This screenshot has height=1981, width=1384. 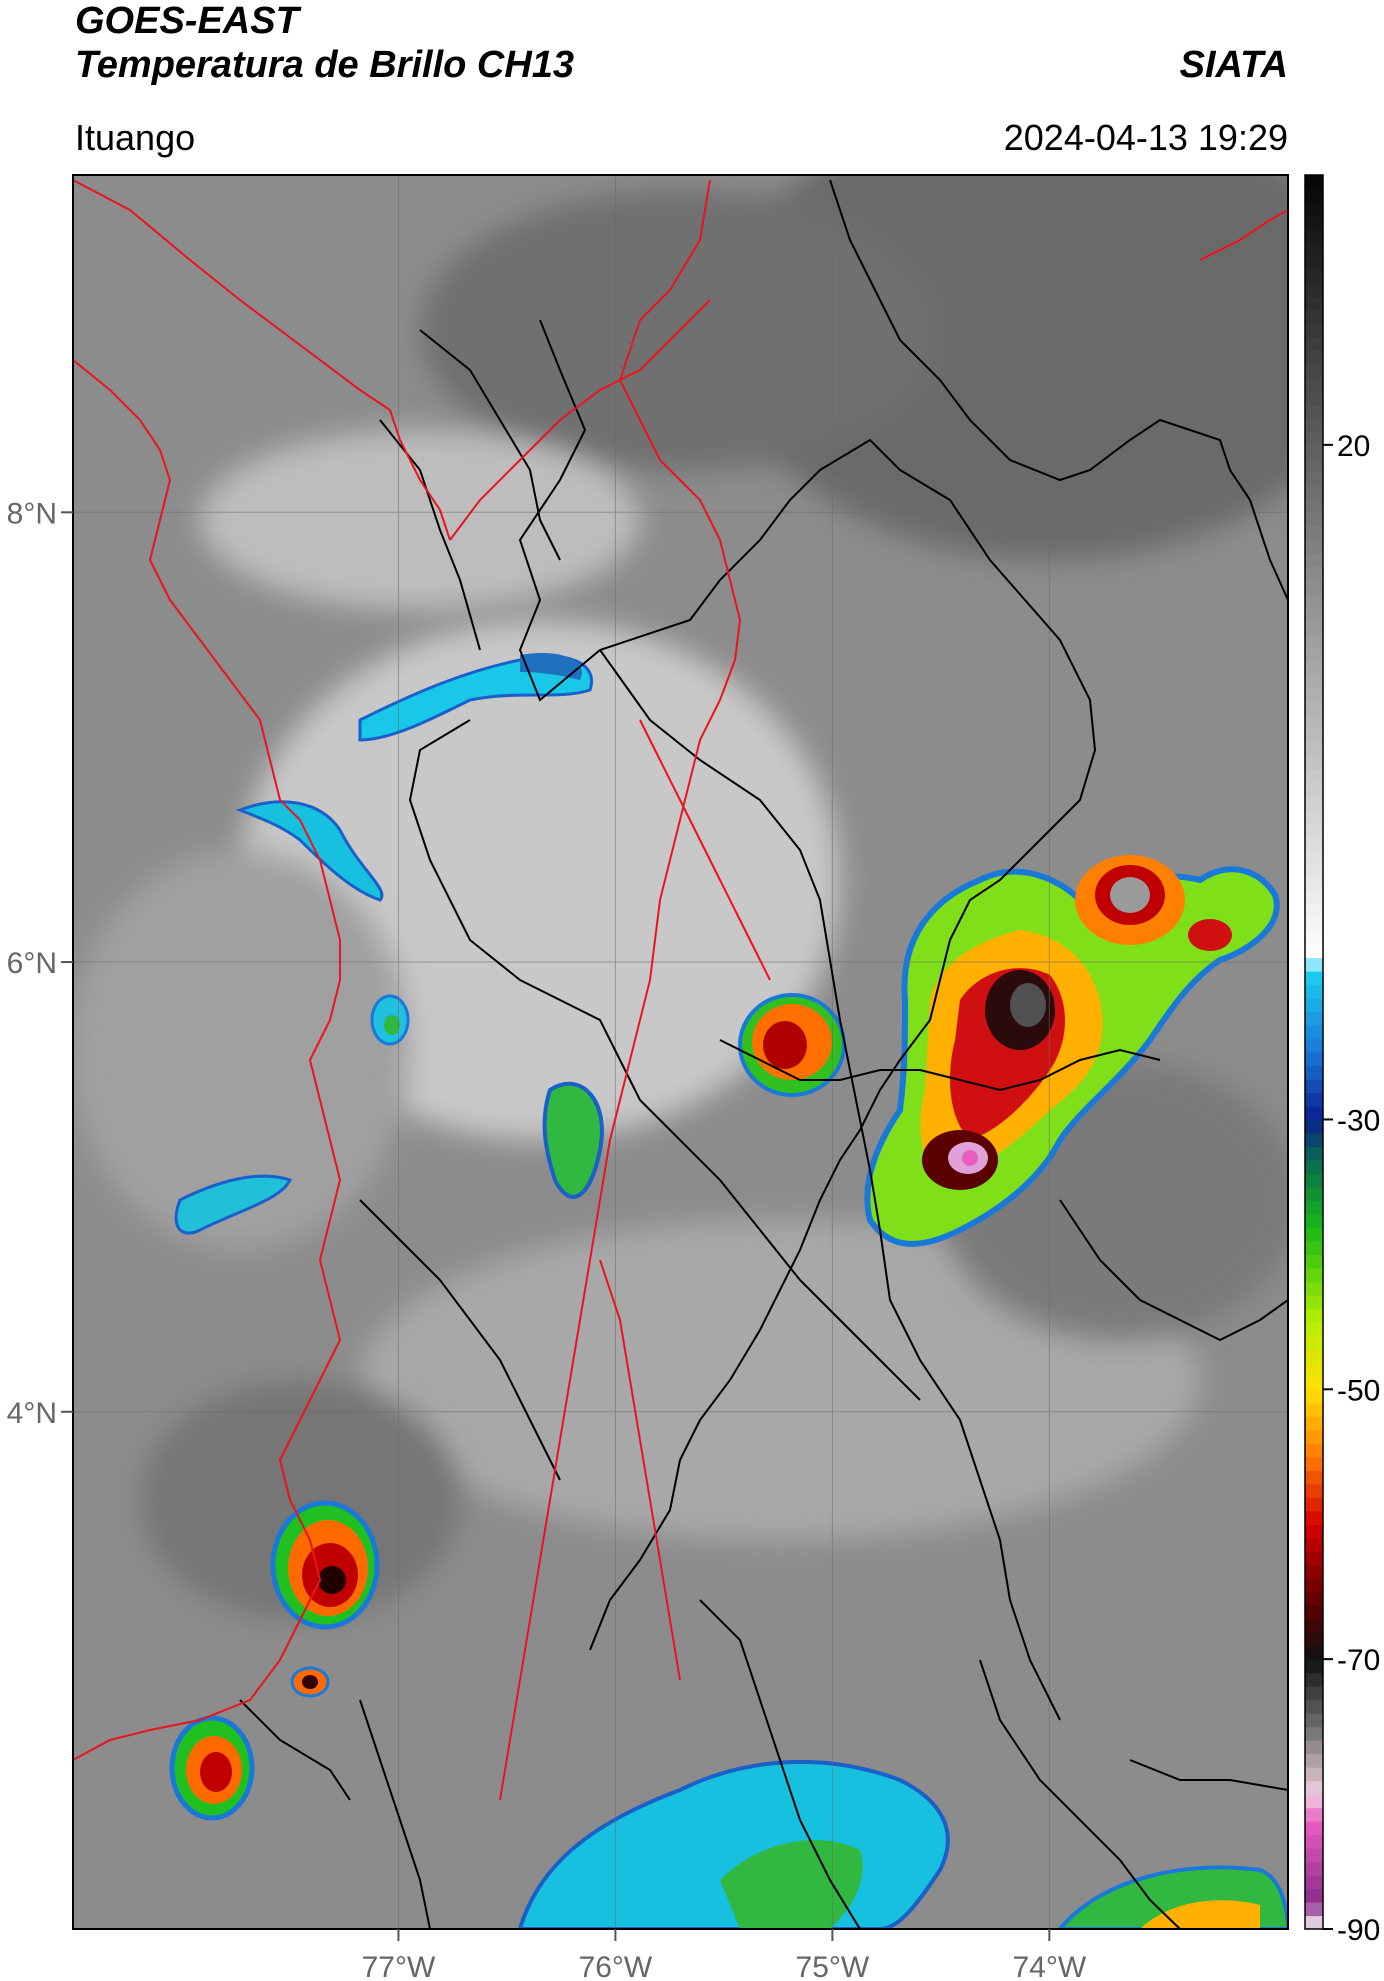 What do you see at coordinates (332, 1580) in the screenshot?
I see `storm-sw-core` at bounding box center [332, 1580].